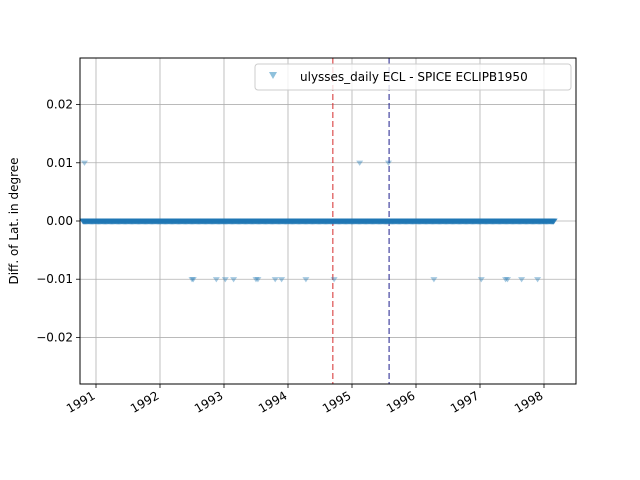 This screenshot has width=640, height=480. What do you see at coordinates (400, 401) in the screenshot?
I see `x-tick-label: 1996` at bounding box center [400, 401].